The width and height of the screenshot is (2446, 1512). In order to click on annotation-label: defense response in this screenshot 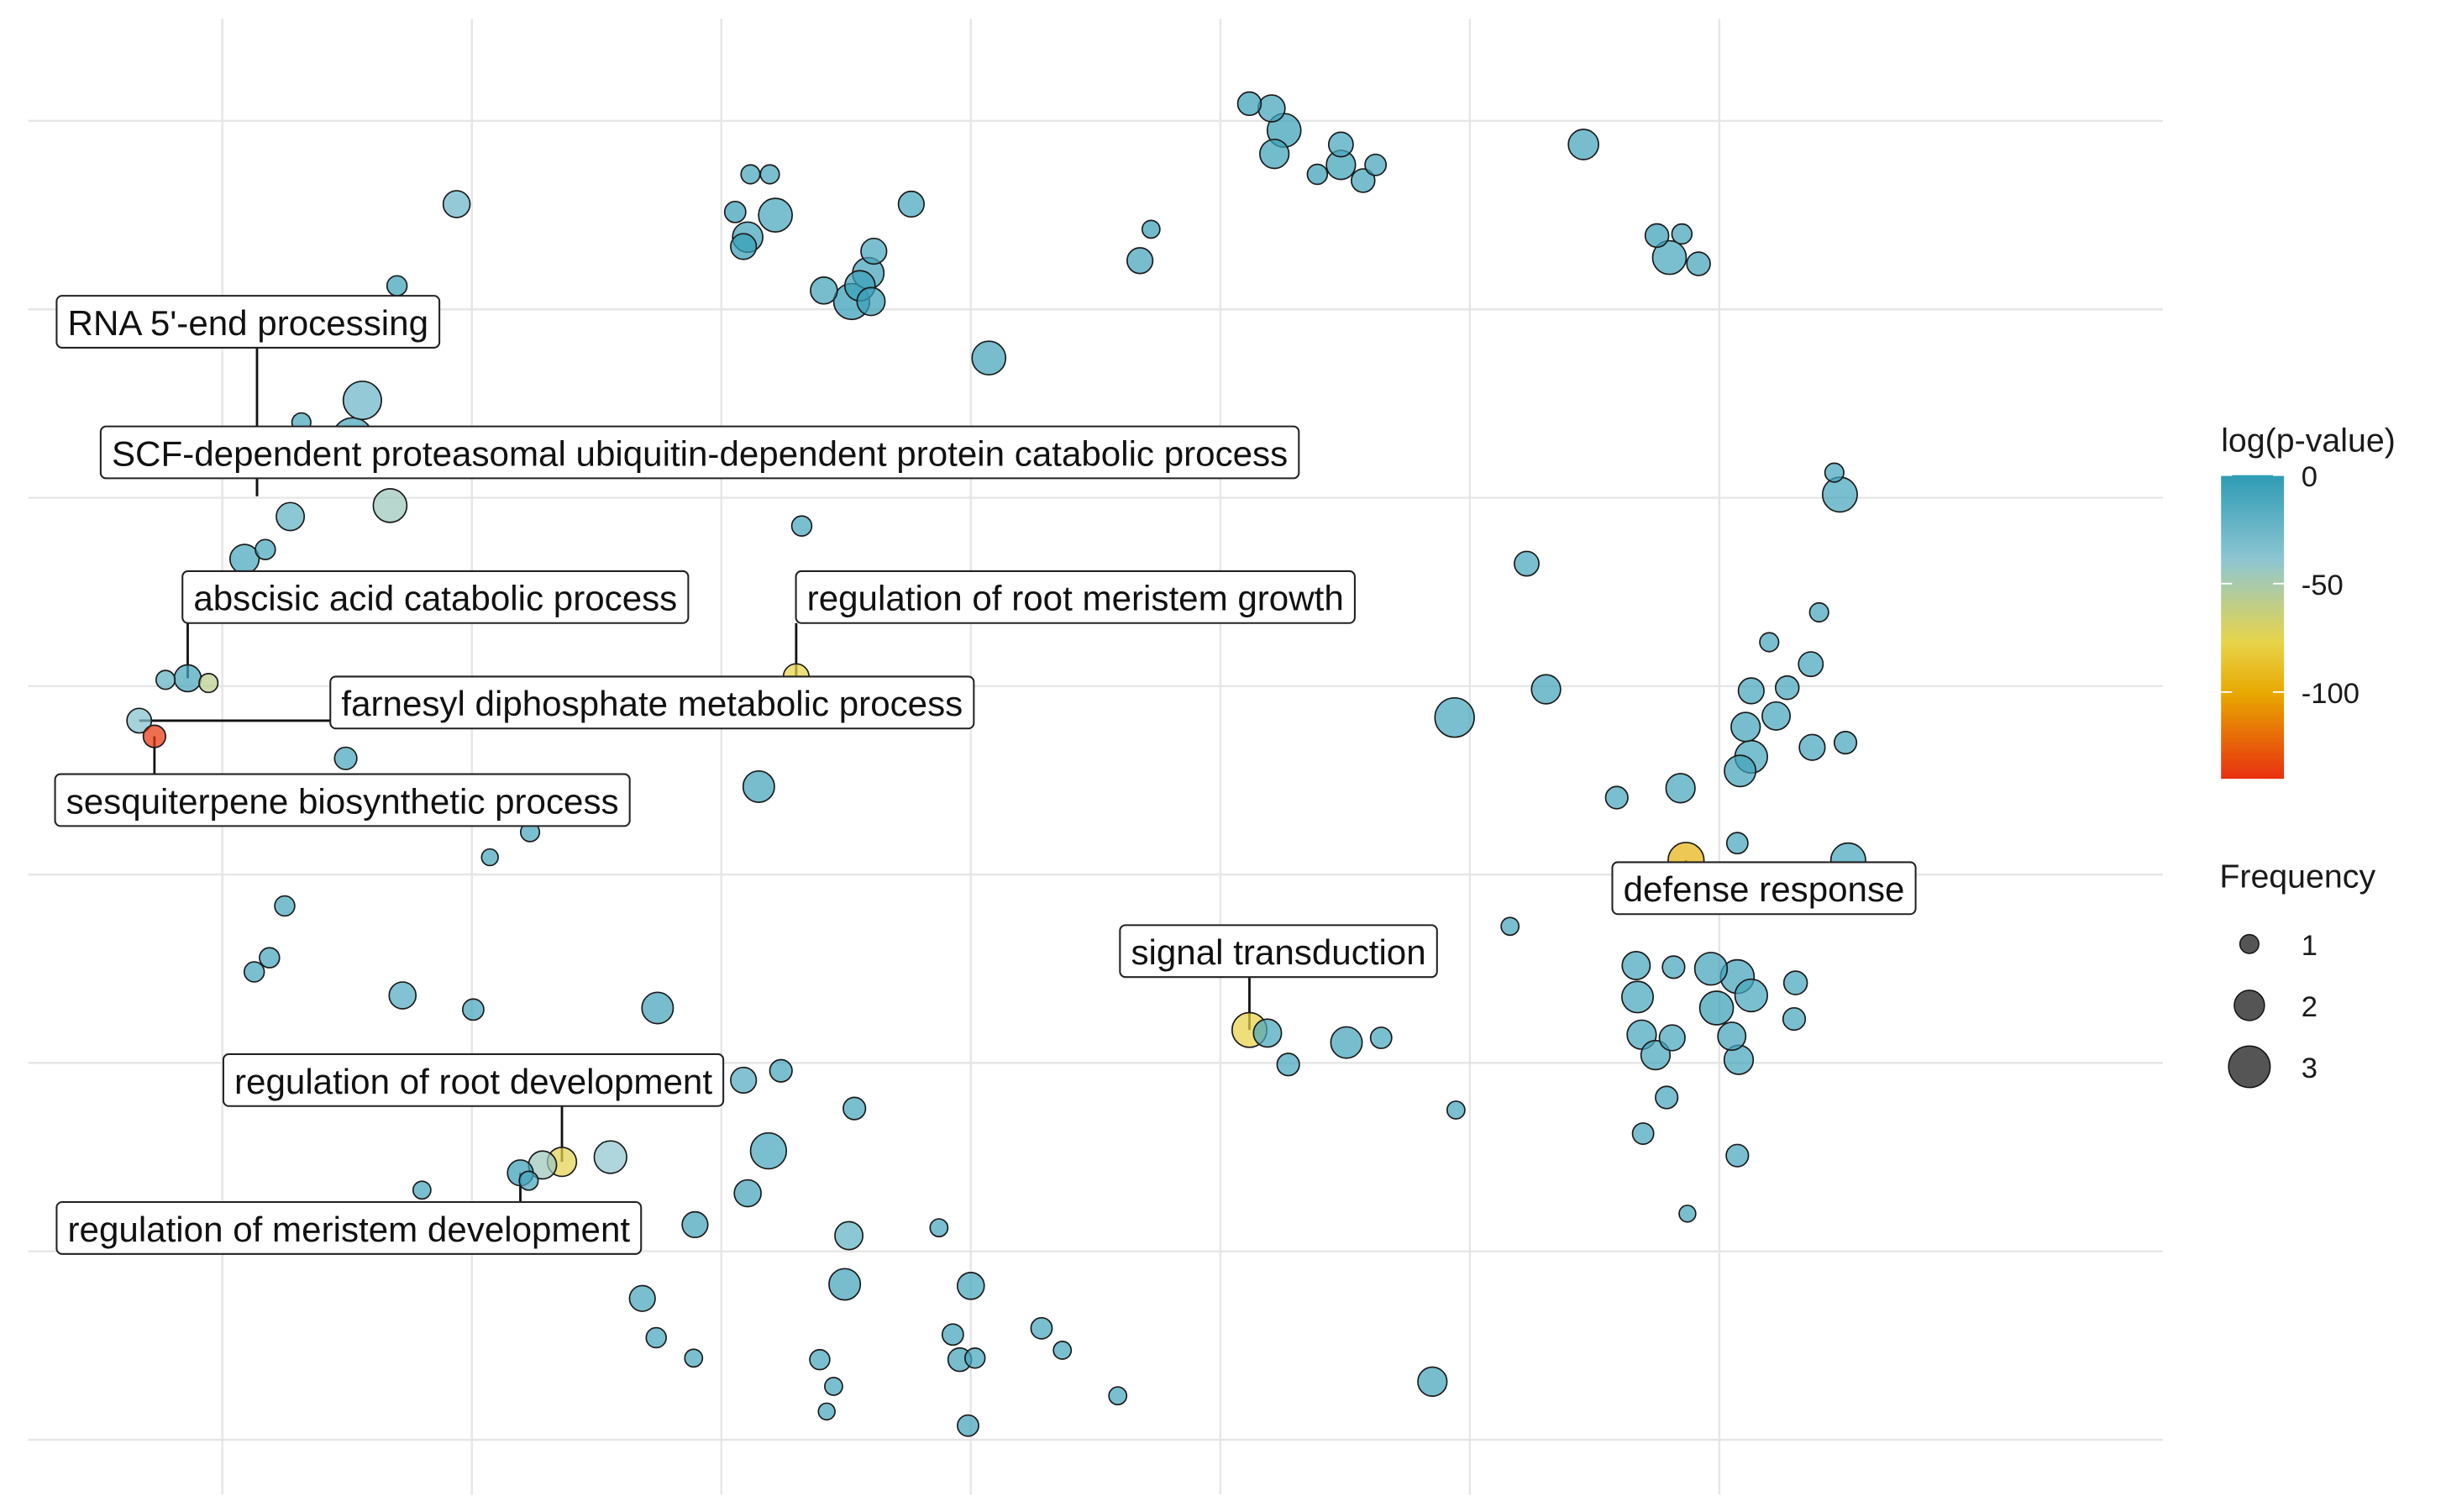, I will do `click(1764, 888)`.